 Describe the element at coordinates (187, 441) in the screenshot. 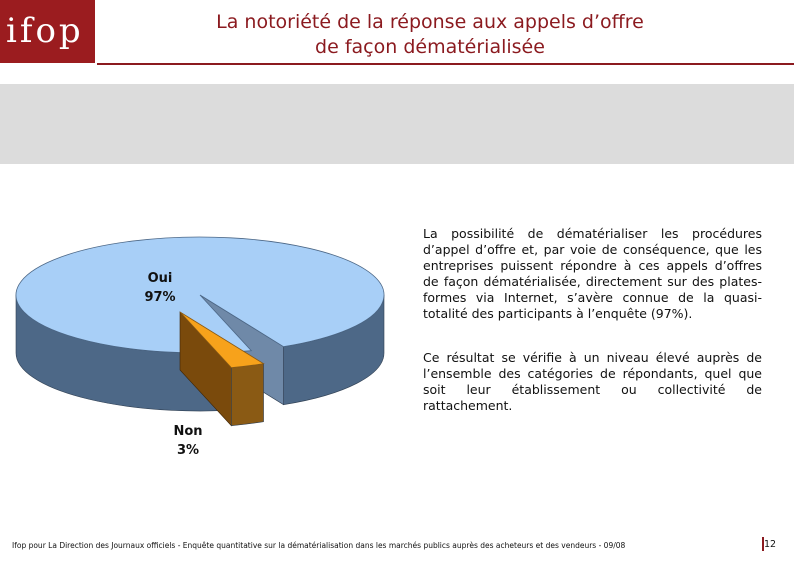

I see `pie-label-non: Non 3%` at that location.